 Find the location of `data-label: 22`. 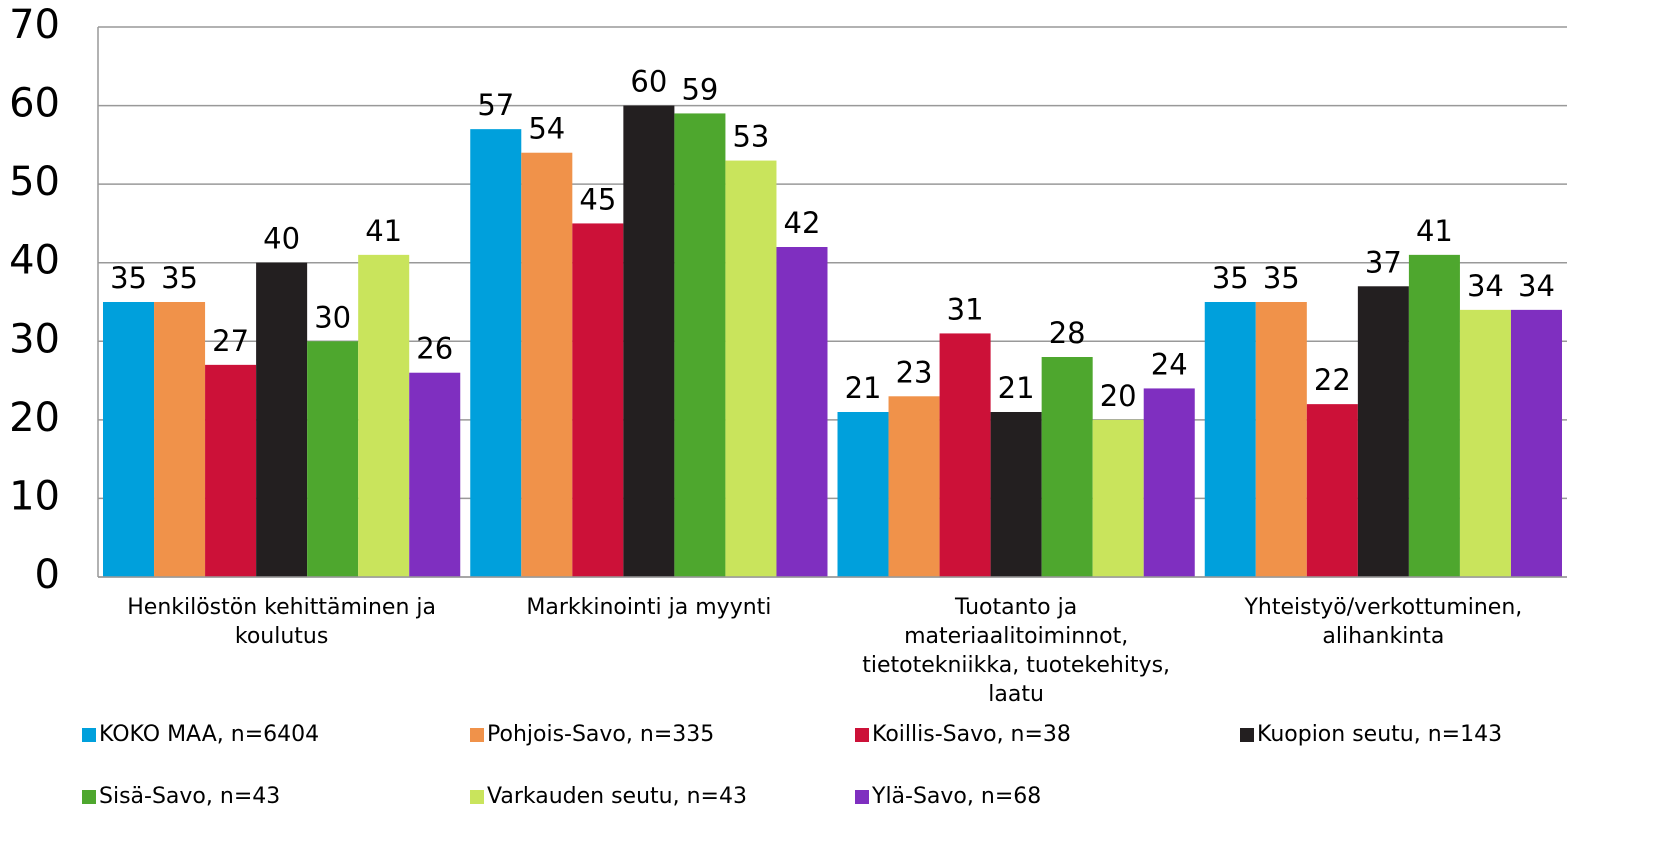

data-label: 22 is located at coordinates (1332, 380).